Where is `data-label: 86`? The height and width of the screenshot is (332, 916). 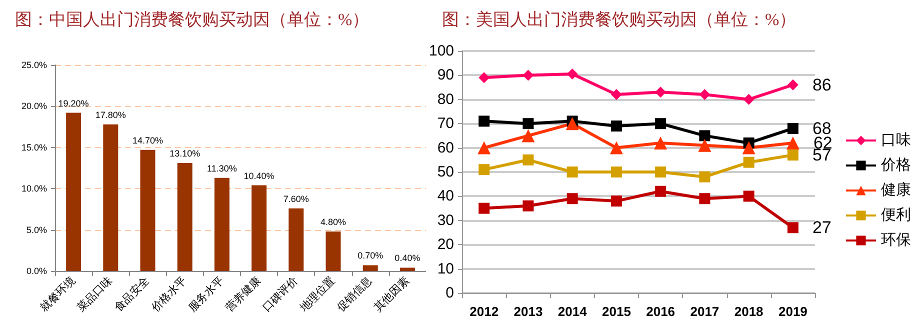 data-label: 86 is located at coordinates (822, 84).